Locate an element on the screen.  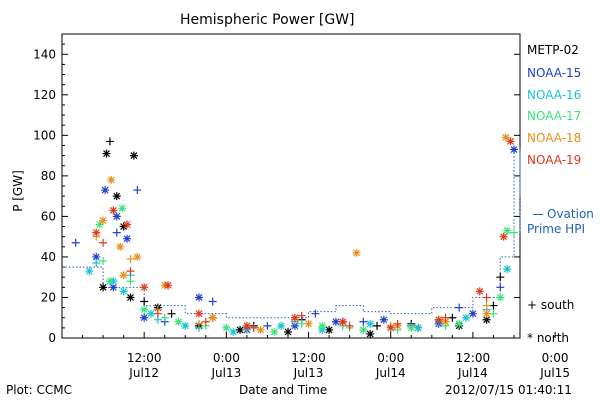
model-legend-label: Ovation Prime HPI is located at coordinates (560, 221).